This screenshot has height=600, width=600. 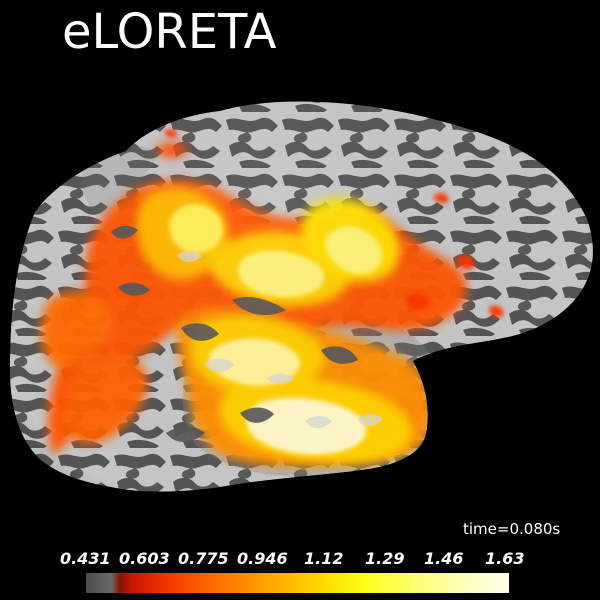 I want to click on colorbar-tick-0: 0.431, so click(x=85, y=558).